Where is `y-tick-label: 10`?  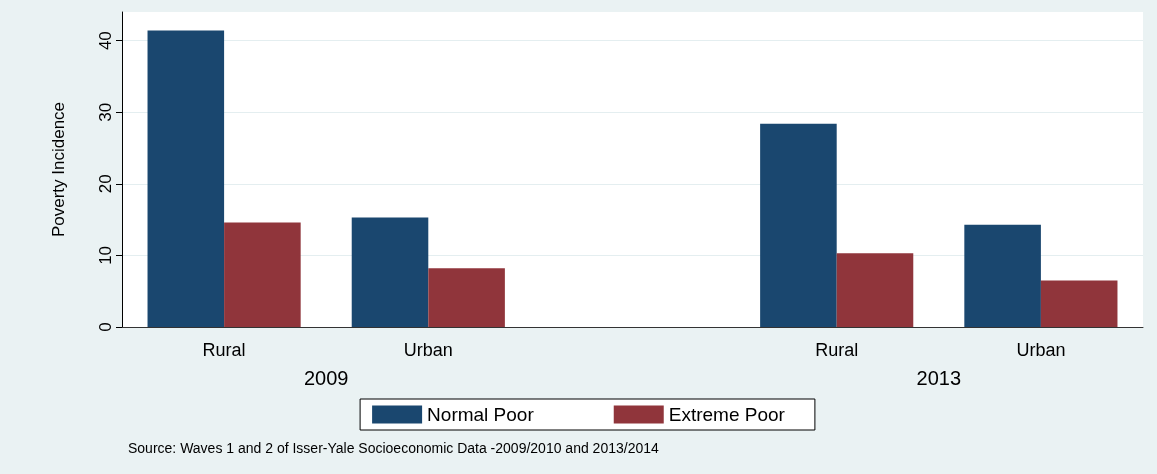
y-tick-label: 10 is located at coordinates (105, 255).